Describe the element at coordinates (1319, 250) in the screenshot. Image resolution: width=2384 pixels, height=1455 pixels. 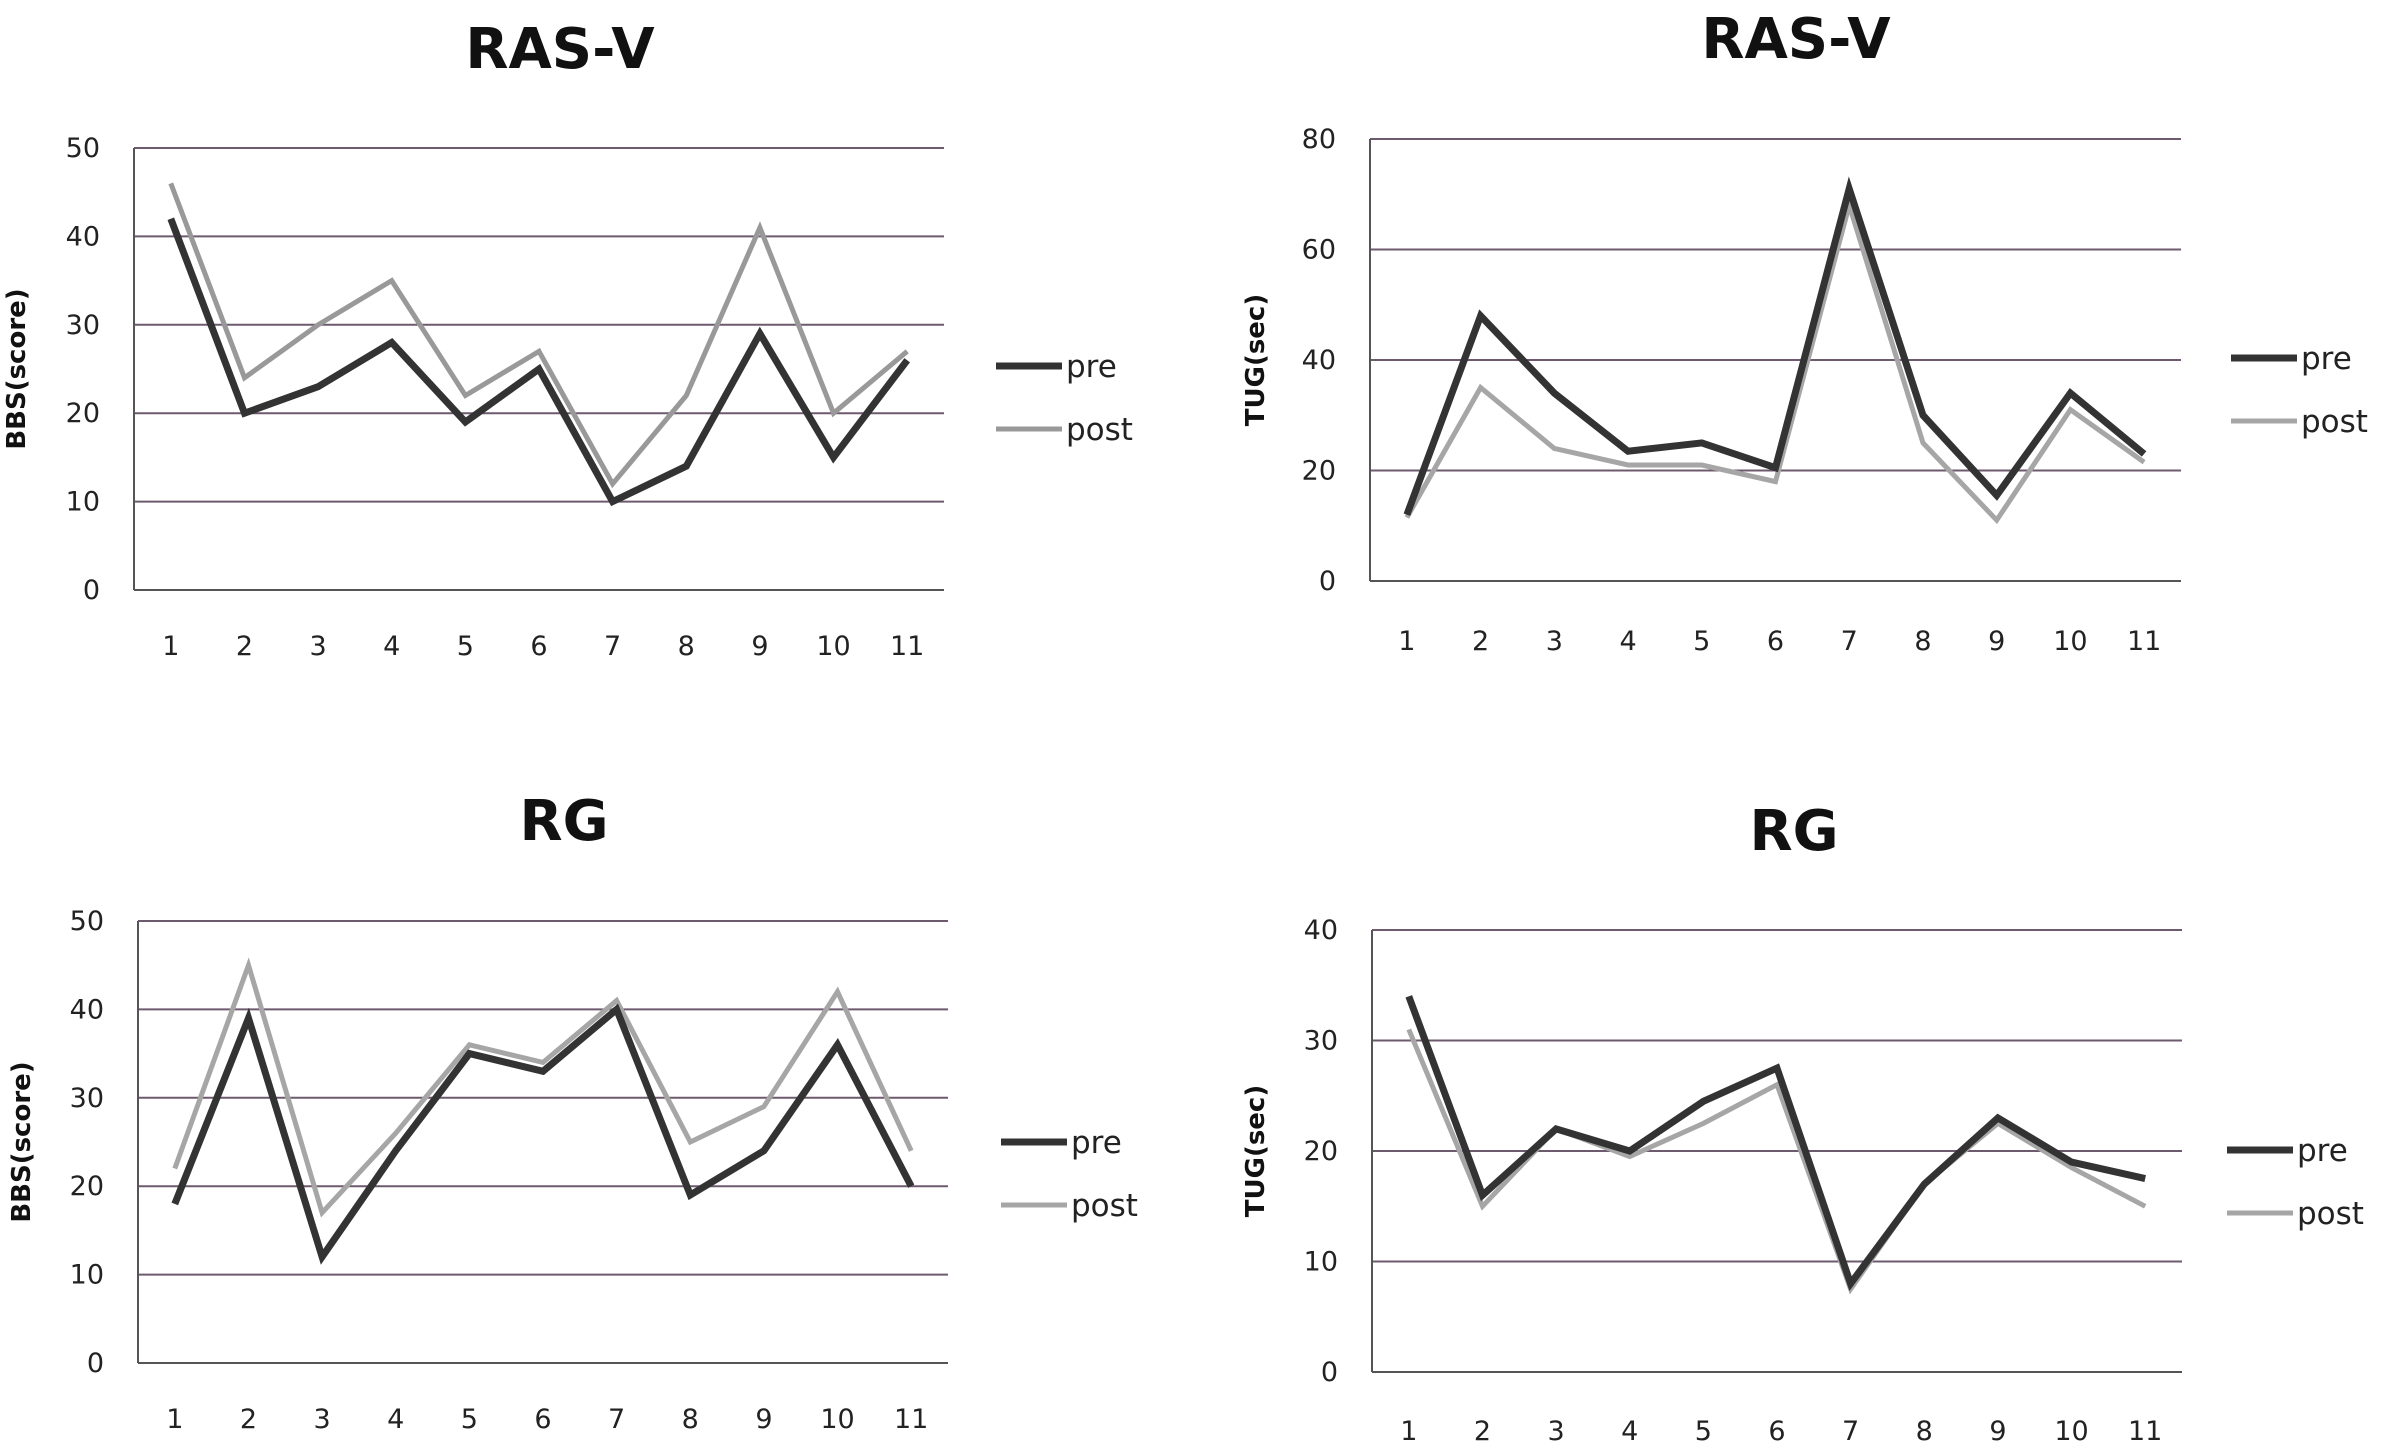
I see `y-tick-label: 60` at that location.